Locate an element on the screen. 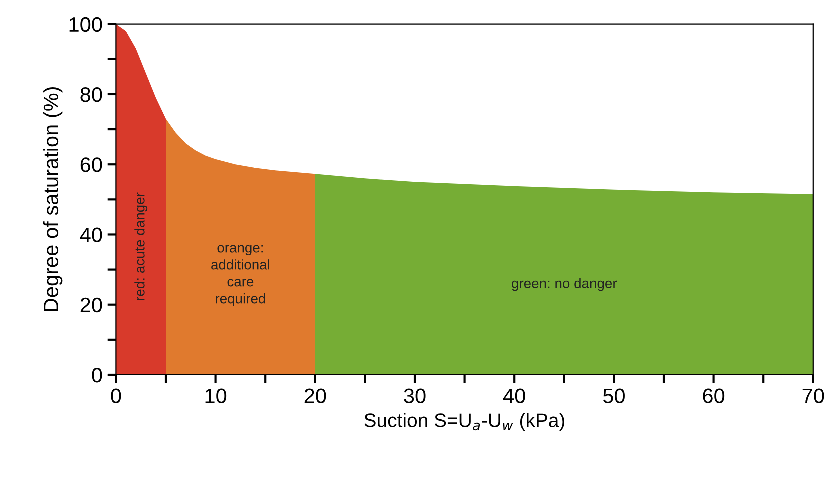 This screenshot has width=830, height=487. x-tick-label: 60 is located at coordinates (714, 396).